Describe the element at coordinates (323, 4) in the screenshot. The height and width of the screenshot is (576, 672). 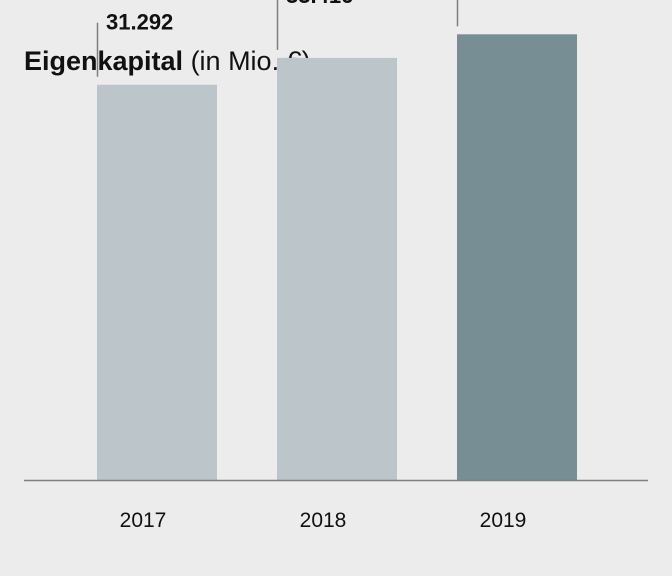
I see `data-label-2018: 33.4161` at that location.